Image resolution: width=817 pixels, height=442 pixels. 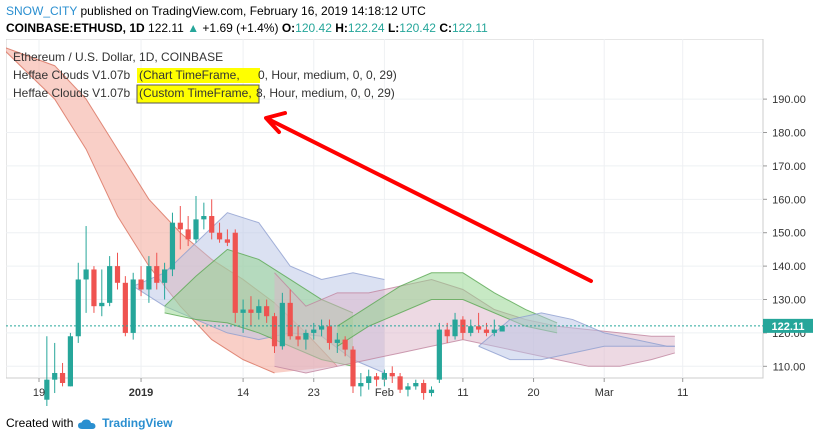 I want to click on x-axis: 19 2019 14 23 Feb 11 20 Mar 11, so click(x=361, y=388).